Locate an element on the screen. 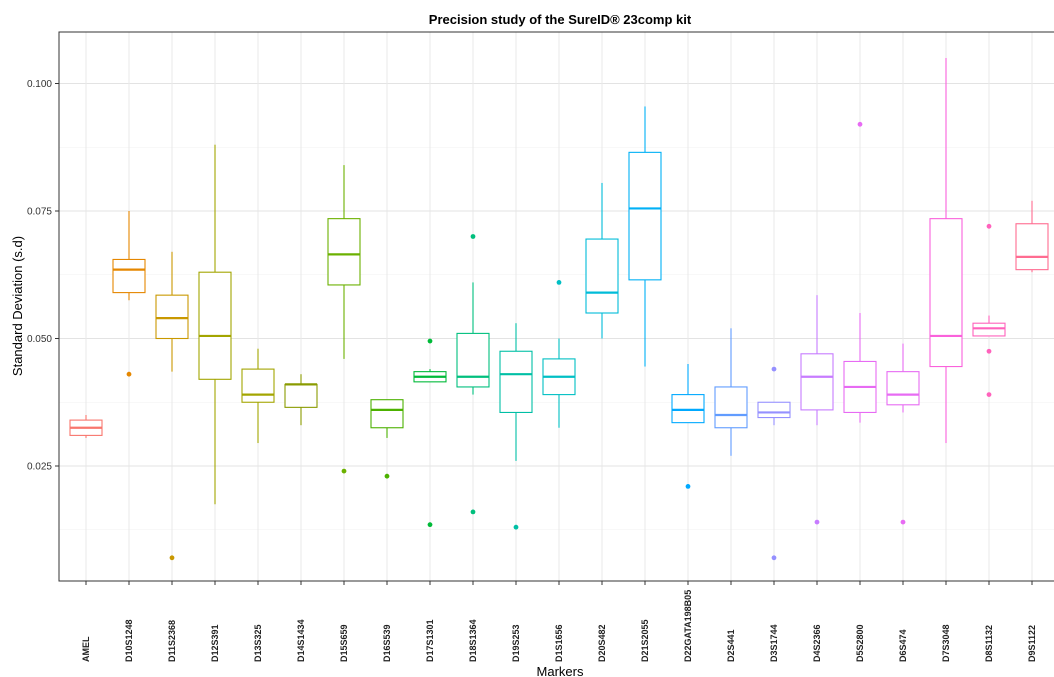 This screenshot has height=677, width=1054. x-tick-label: D12S391 is located at coordinates (215, 643).